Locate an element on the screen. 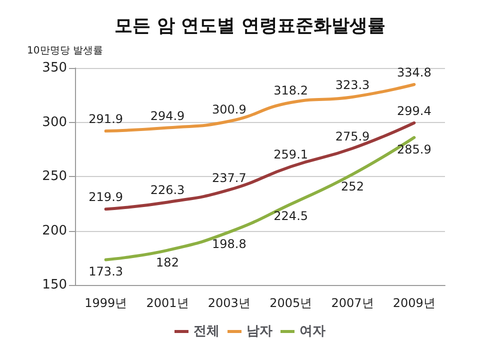  x-tick-label: 2009년 is located at coordinates (414, 303).